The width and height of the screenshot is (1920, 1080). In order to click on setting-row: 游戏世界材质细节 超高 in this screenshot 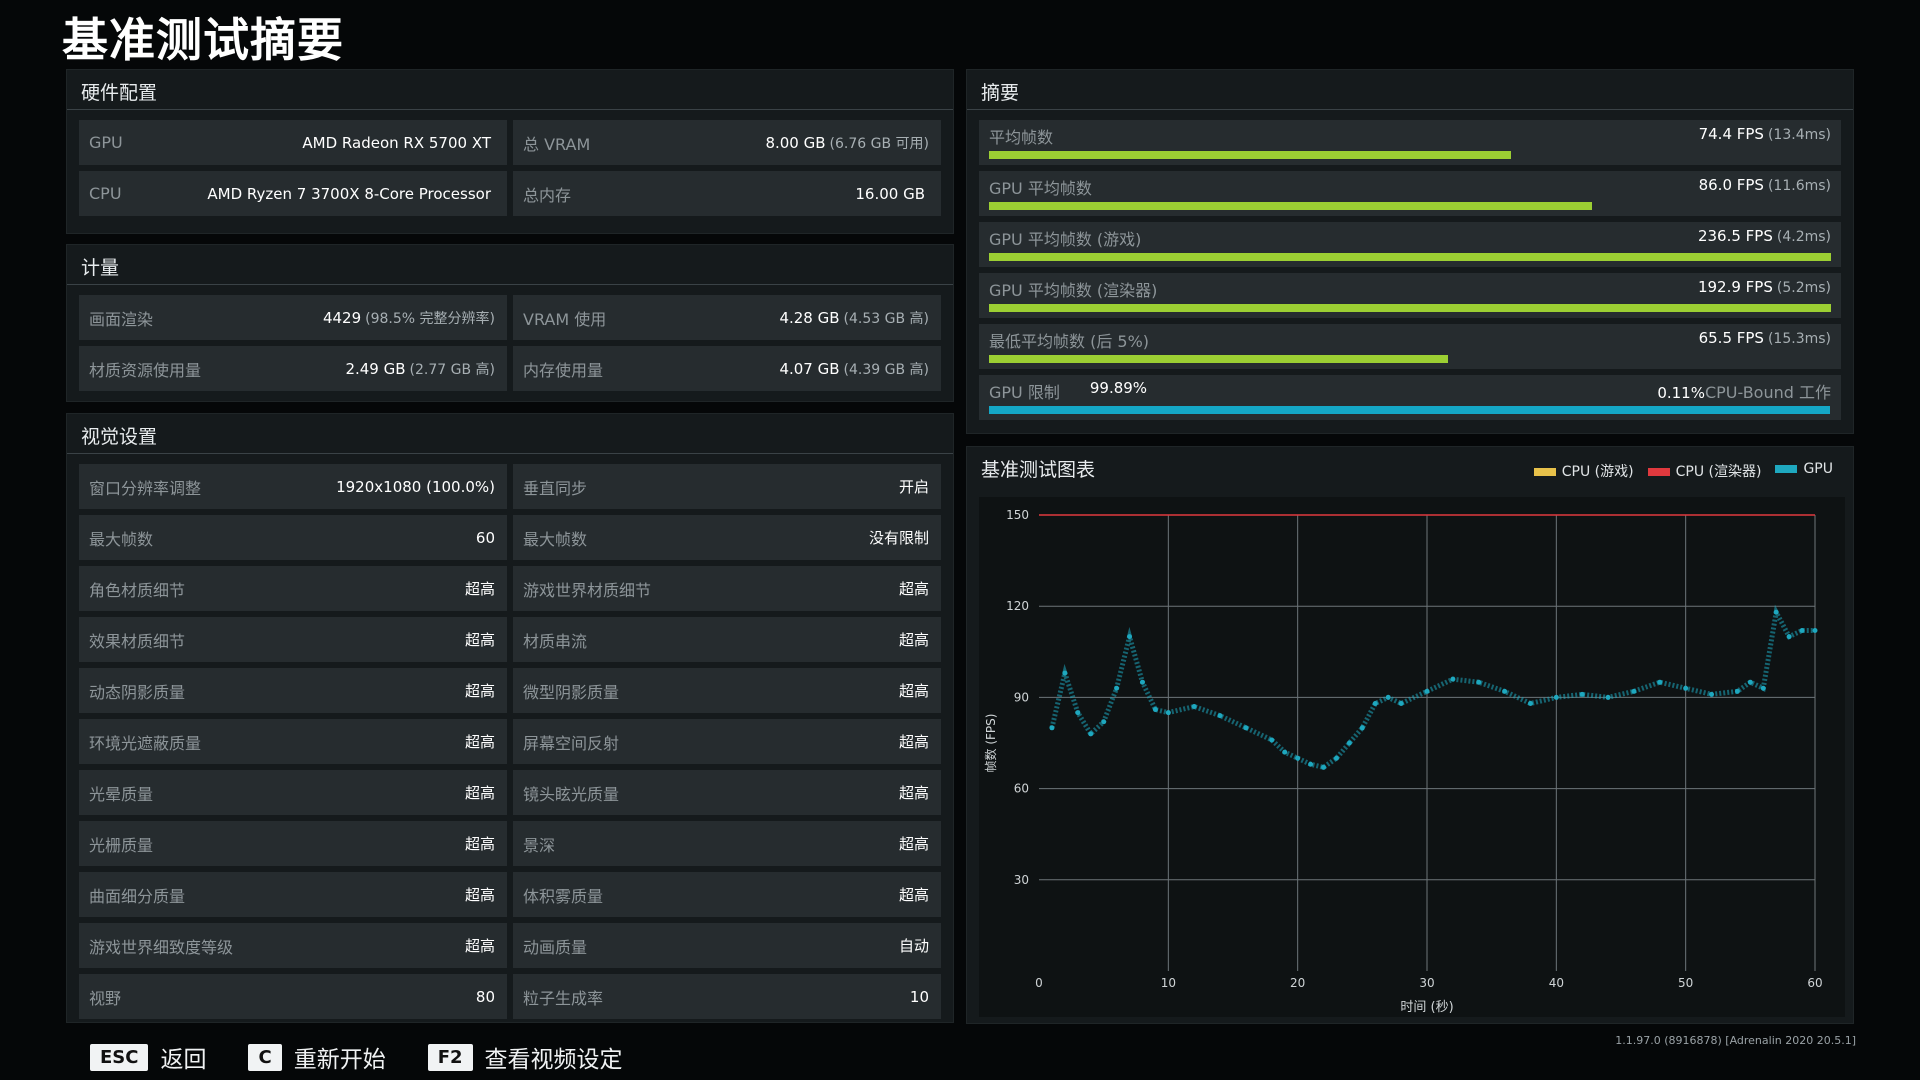, I will do `click(727, 588)`.